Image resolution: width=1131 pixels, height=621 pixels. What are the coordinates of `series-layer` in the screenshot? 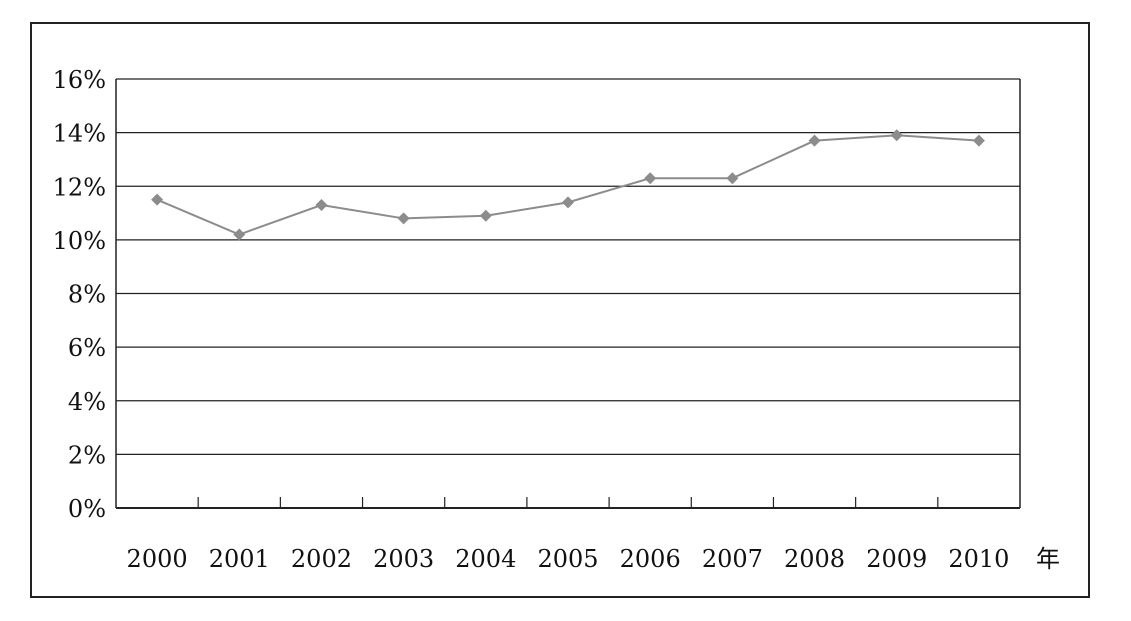 It's located at (568, 185).